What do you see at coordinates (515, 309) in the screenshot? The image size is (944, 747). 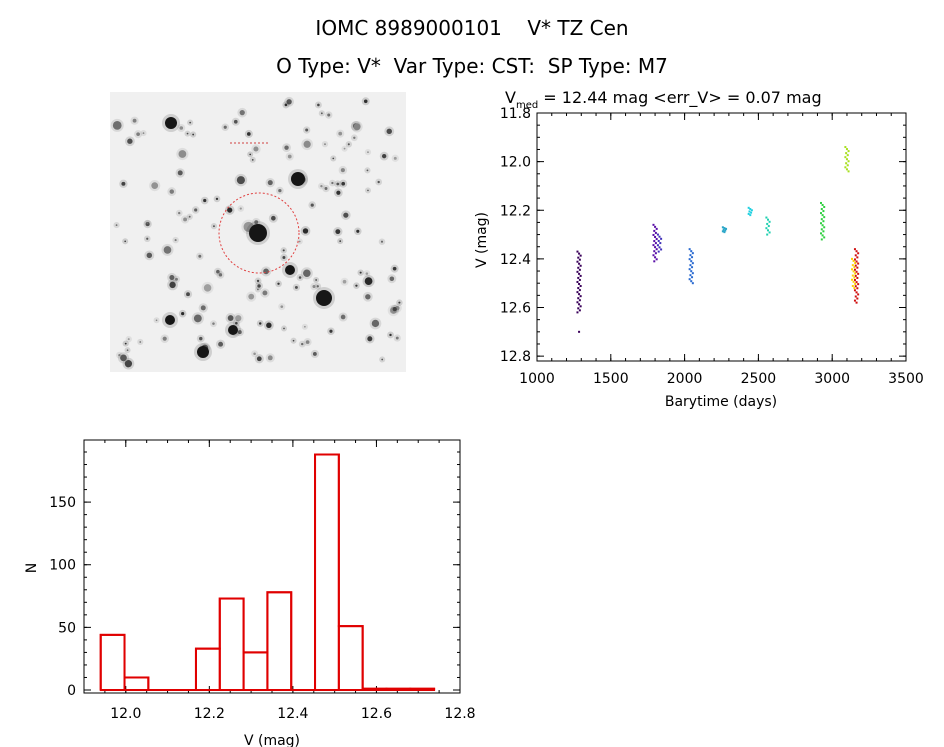 I see `y-tick-label: 12.6` at bounding box center [515, 309].